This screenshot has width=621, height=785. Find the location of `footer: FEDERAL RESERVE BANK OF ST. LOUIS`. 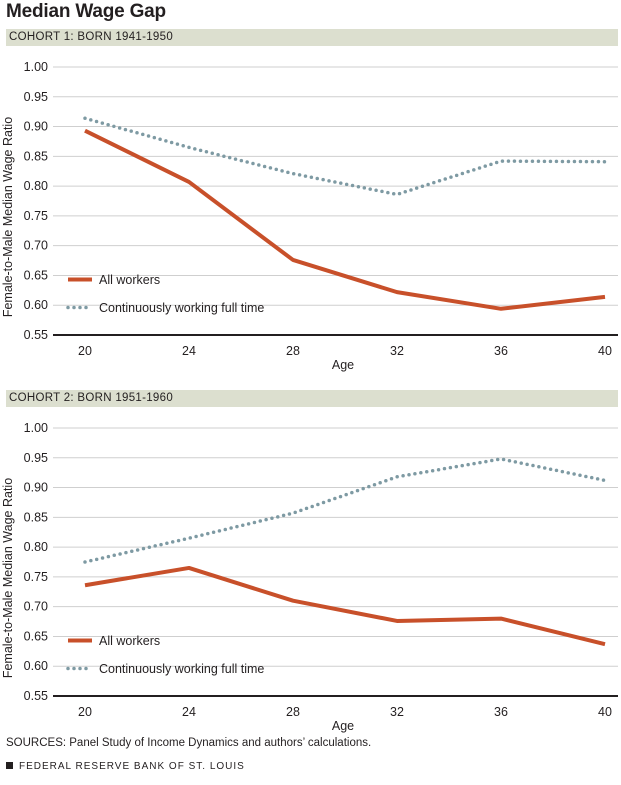

footer: FEDERAL RESERVE BANK OF ST. LOUIS is located at coordinates (125, 766).